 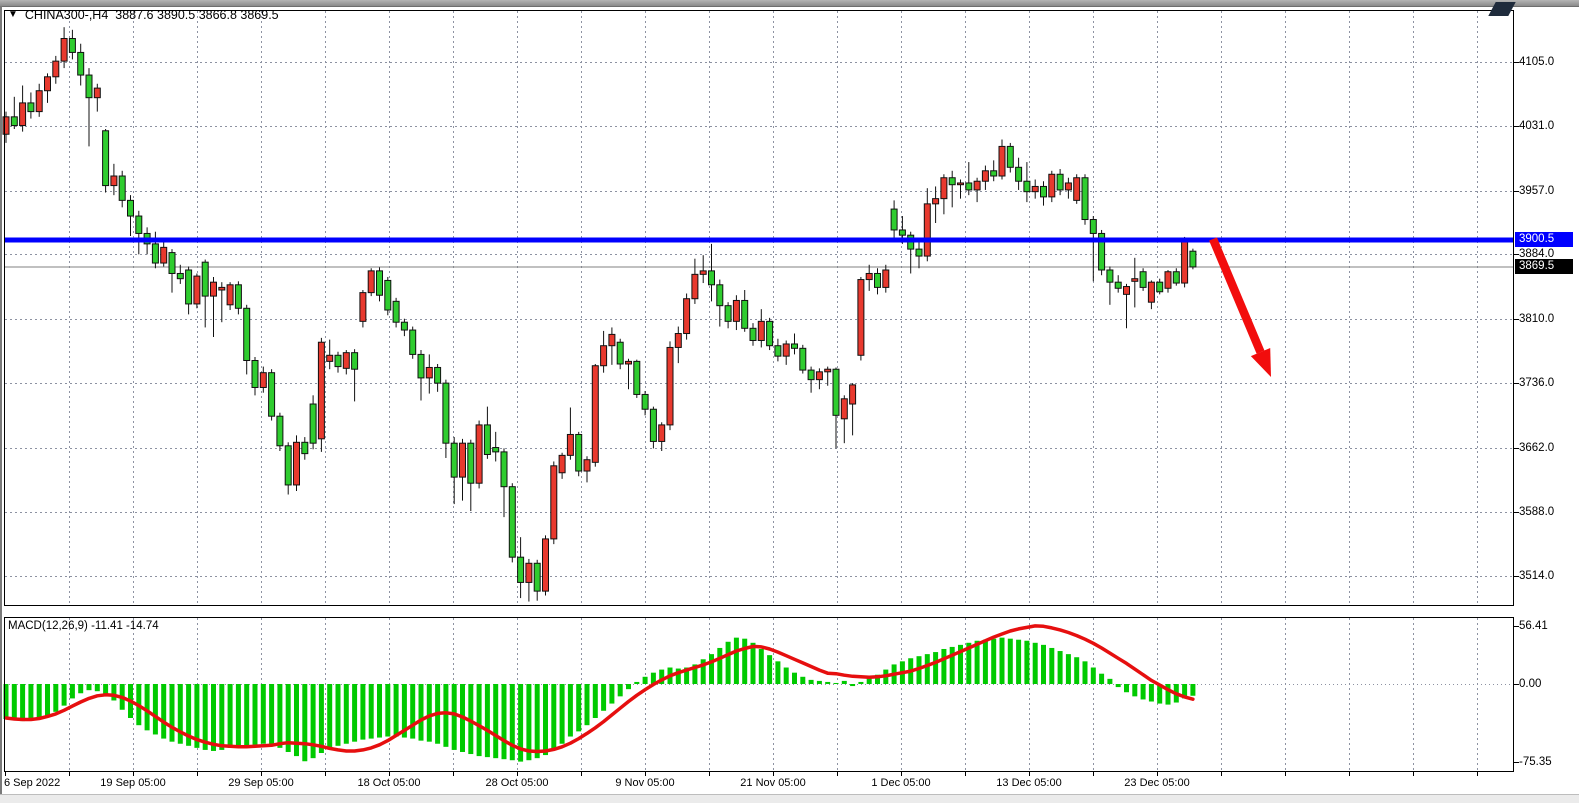 What do you see at coordinates (13, 14) in the screenshot?
I see `symbol-dropdown-icon: ▼` at bounding box center [13, 14].